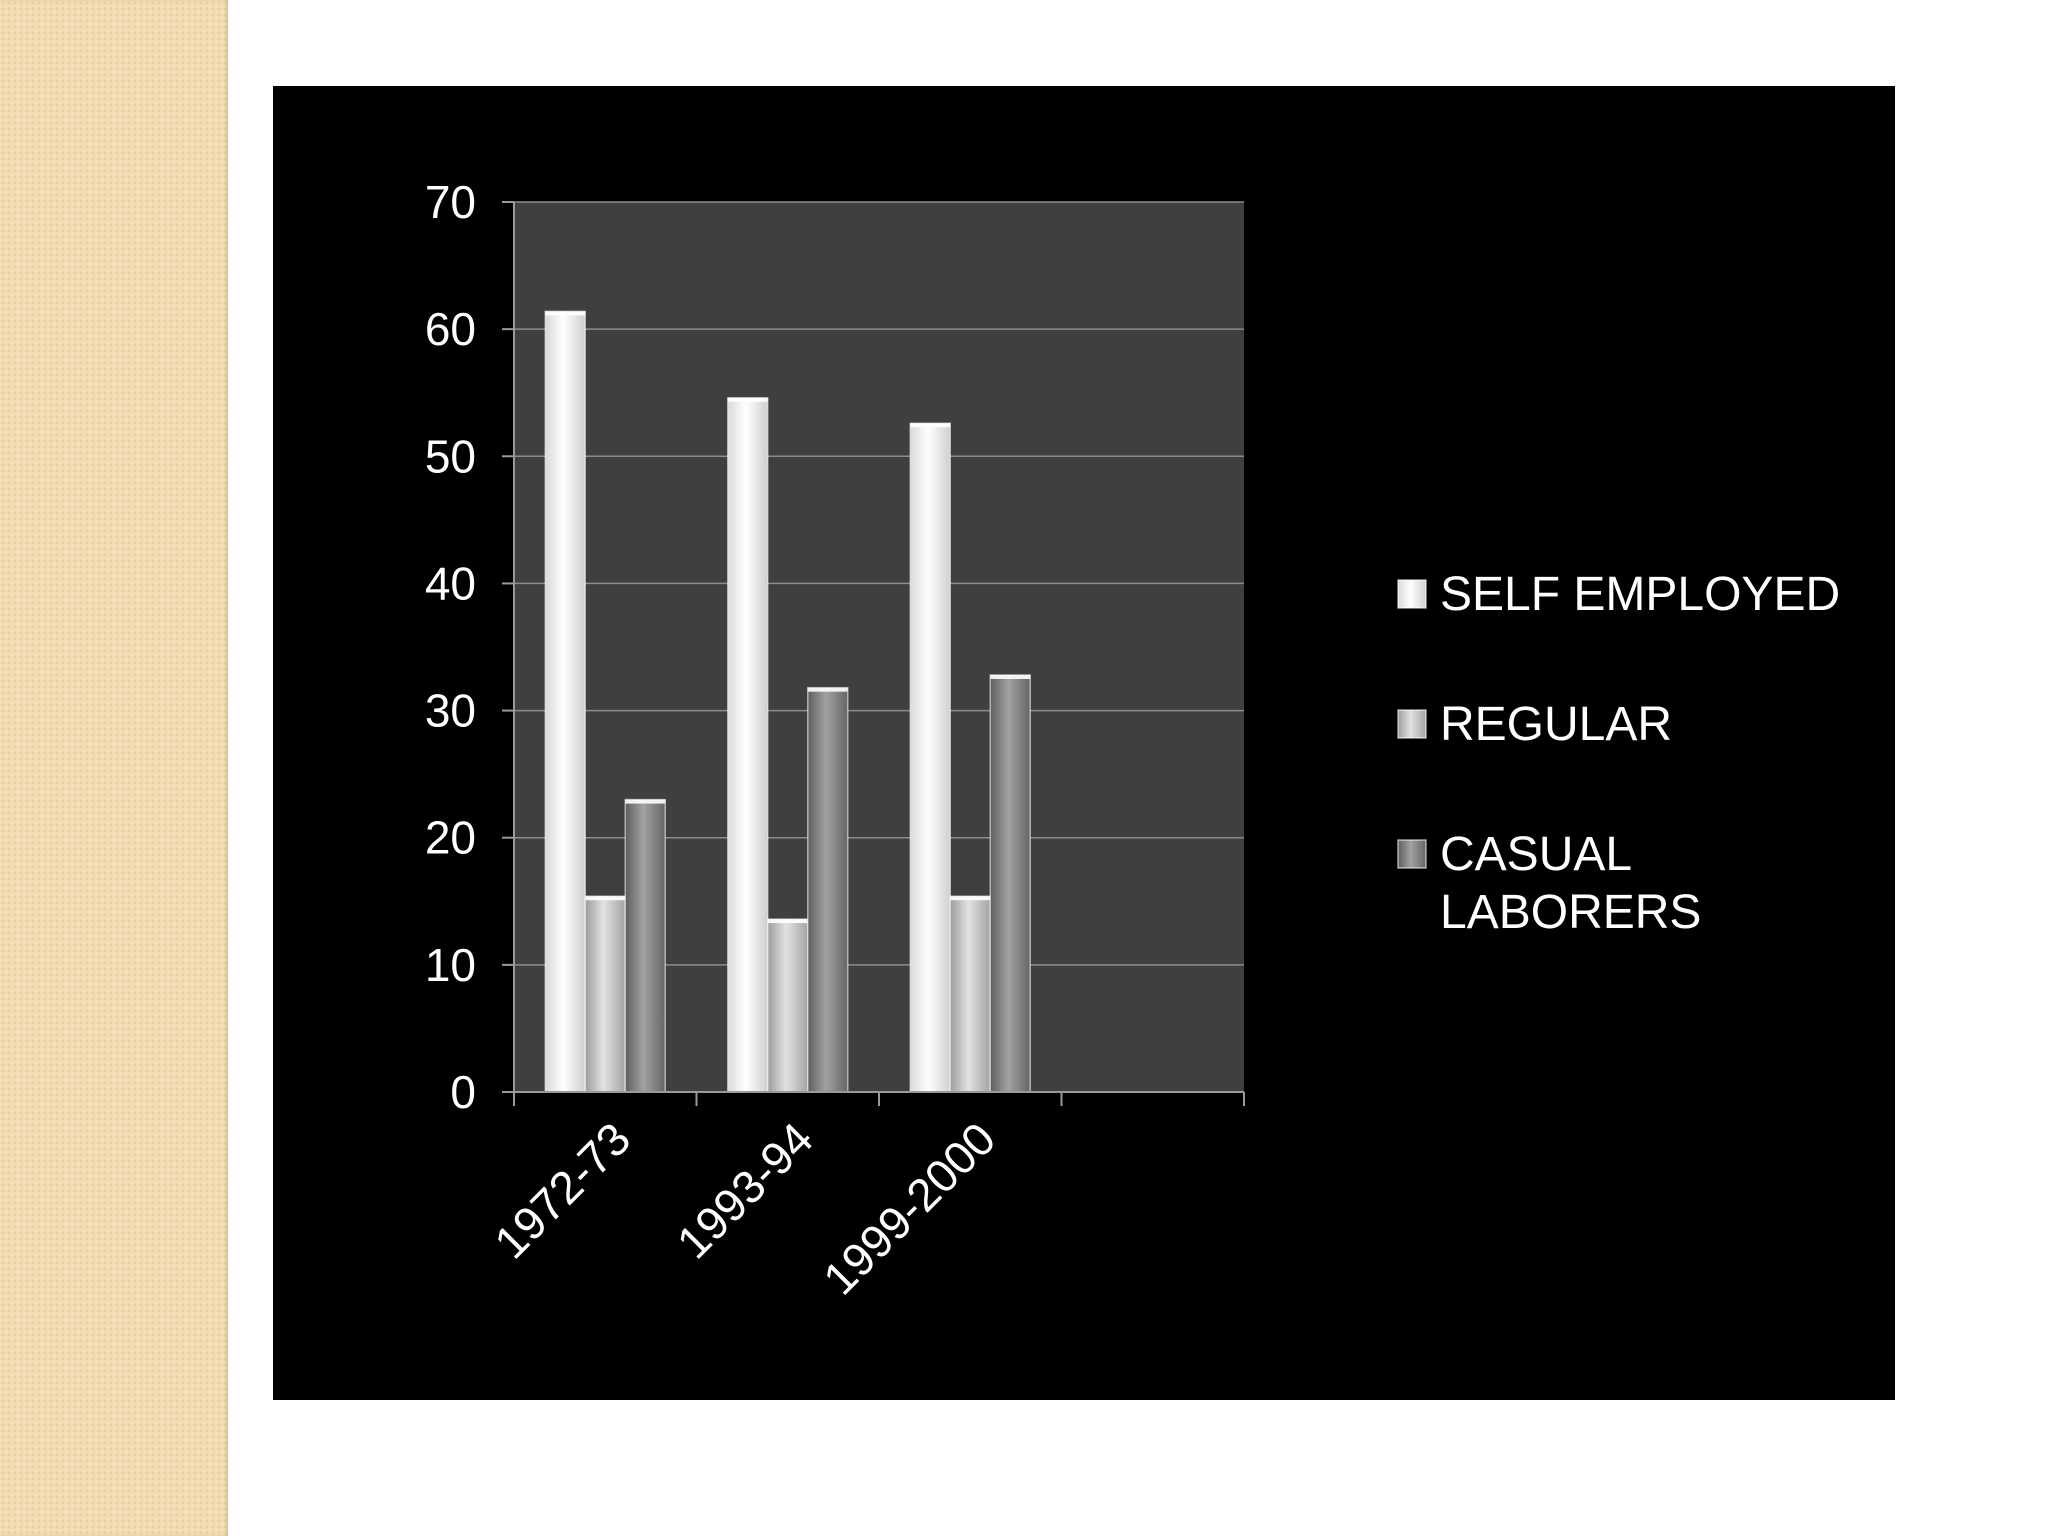  What do you see at coordinates (450, 329) in the screenshot?
I see `y-tick-label: 60` at bounding box center [450, 329].